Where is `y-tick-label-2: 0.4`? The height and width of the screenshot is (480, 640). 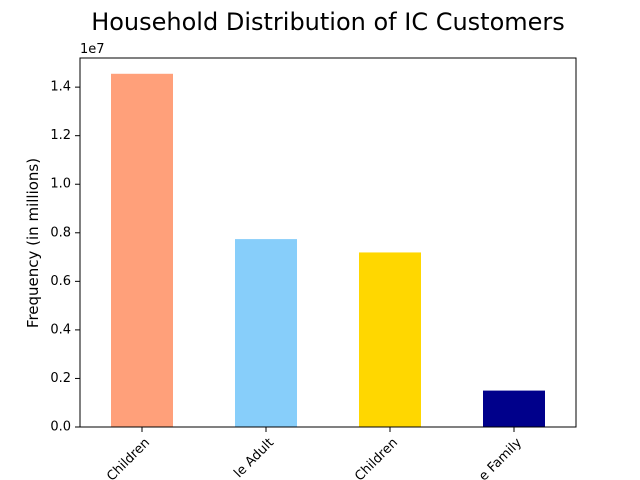
y-tick-label-2: 0.4 is located at coordinates (60, 329).